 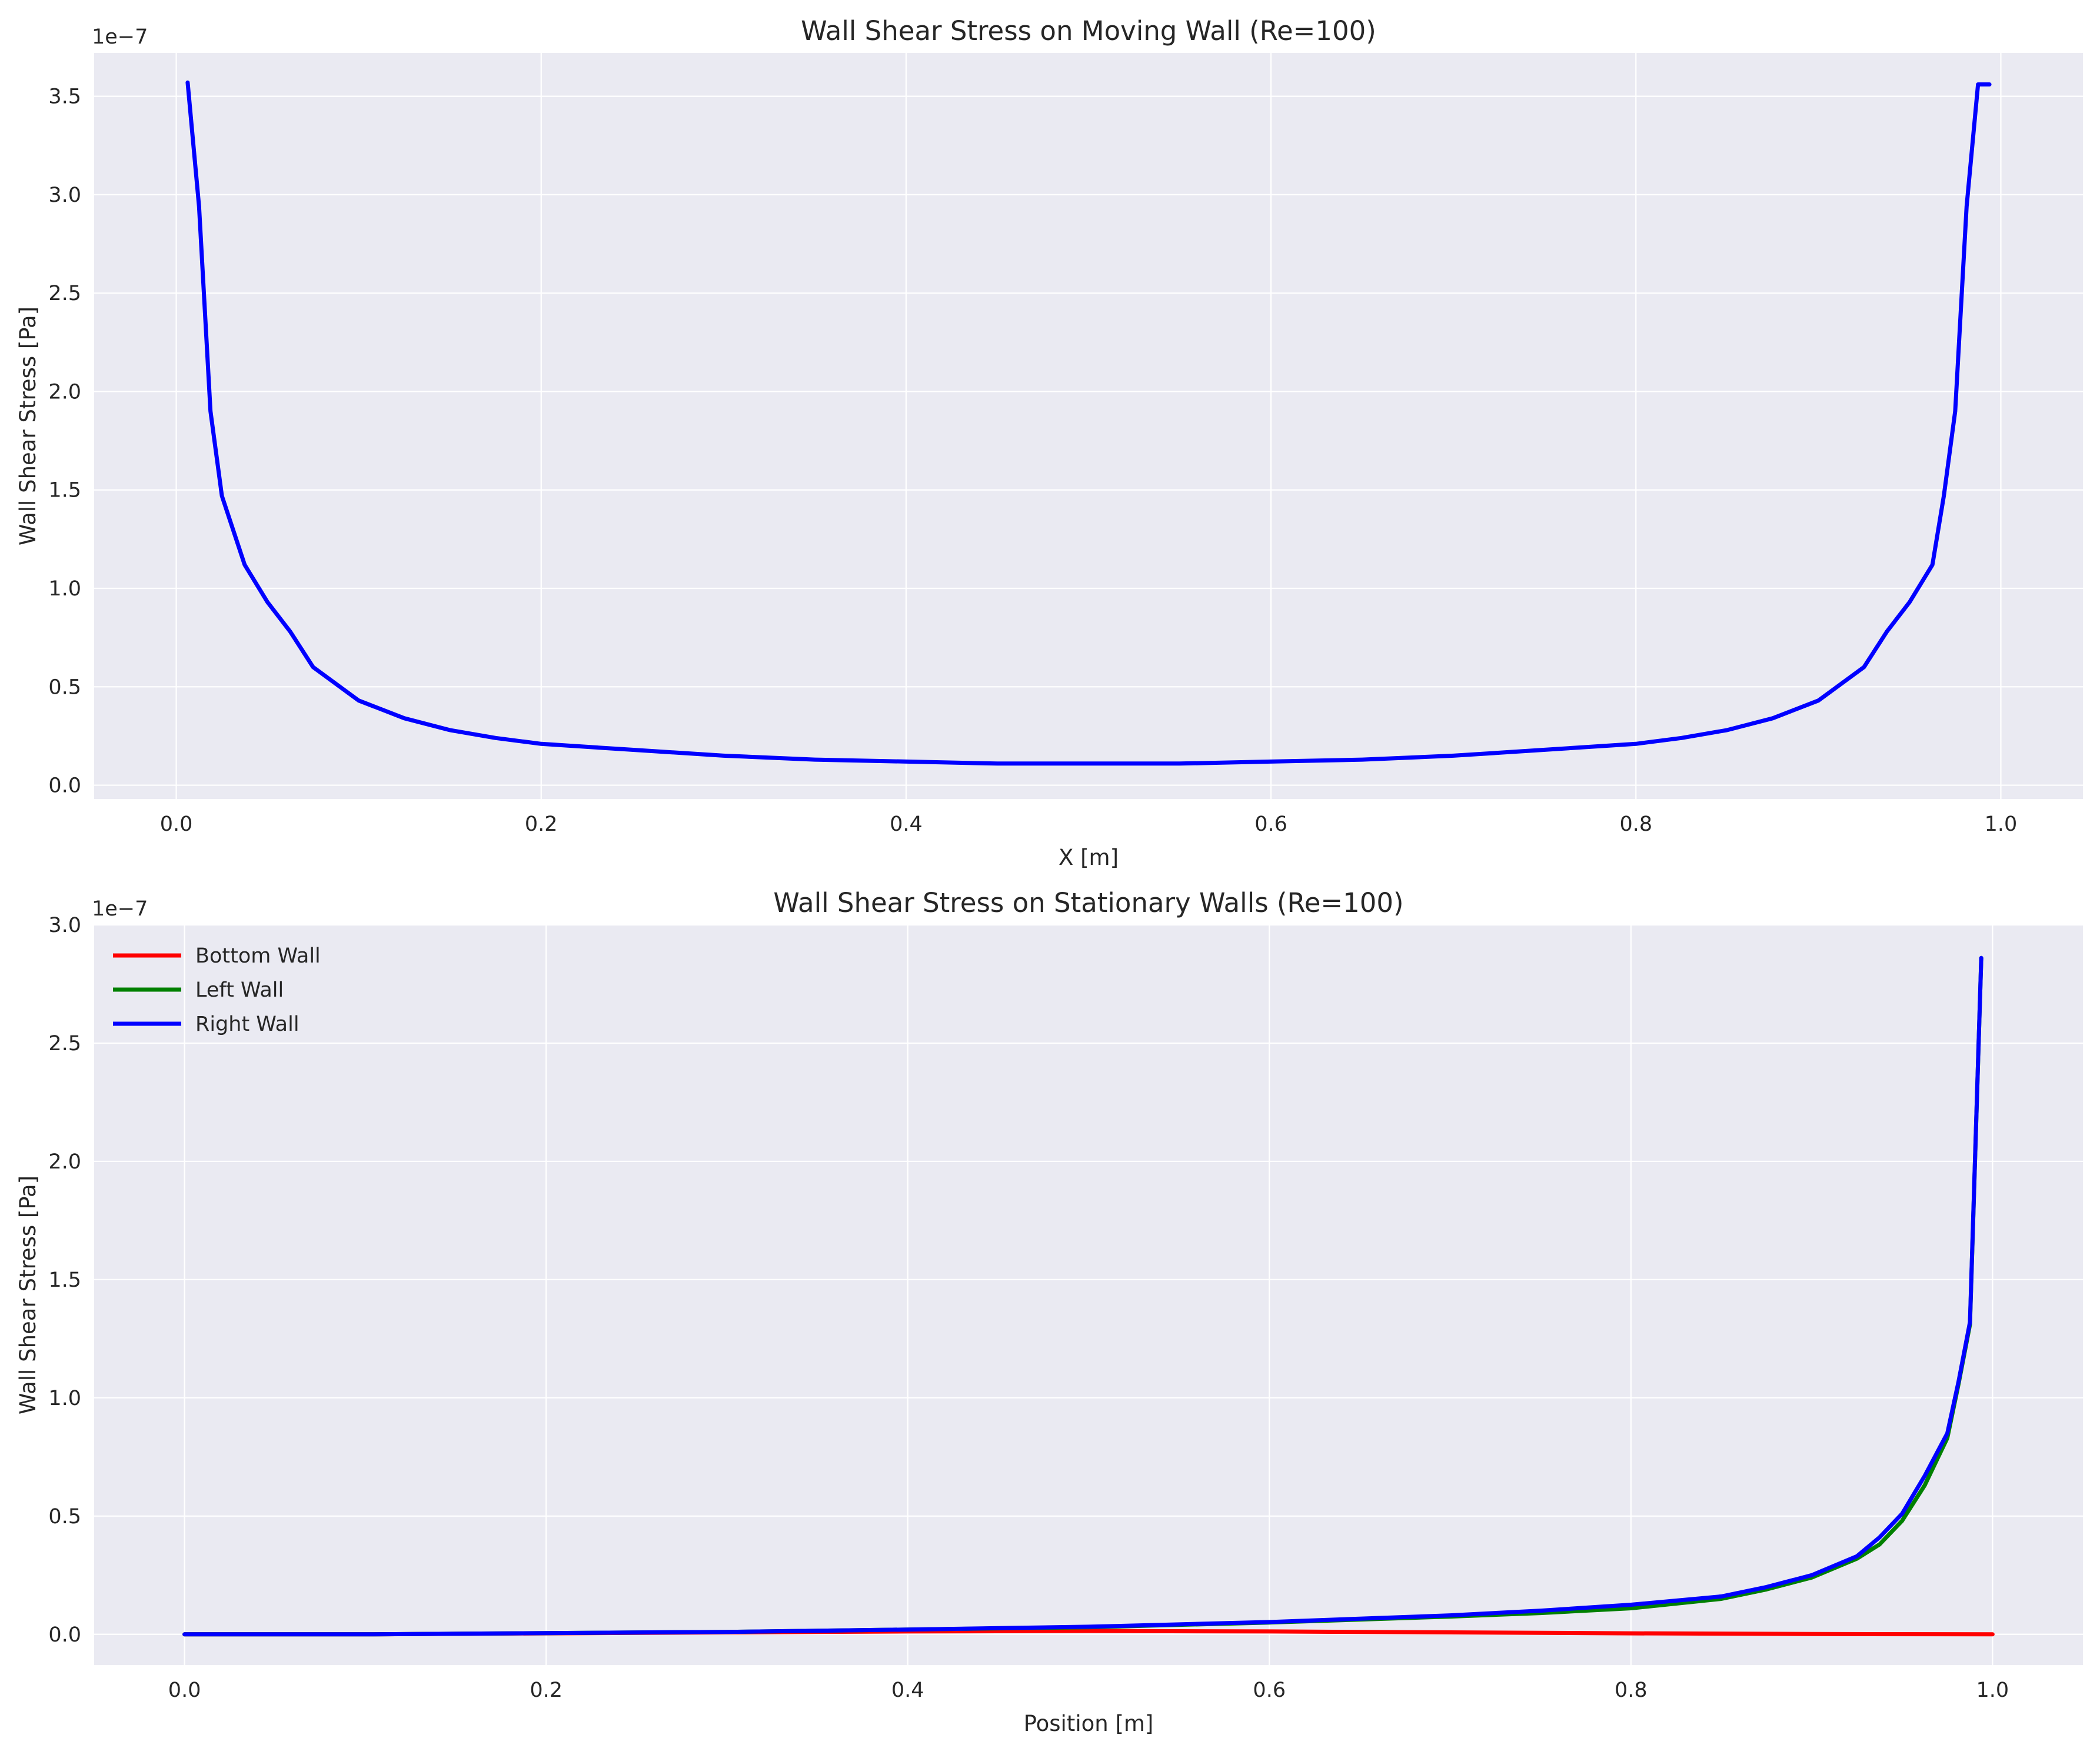 What do you see at coordinates (1089, 1723) in the screenshot?
I see `stationary-walls-x-axis-label: Position [m]` at bounding box center [1089, 1723].